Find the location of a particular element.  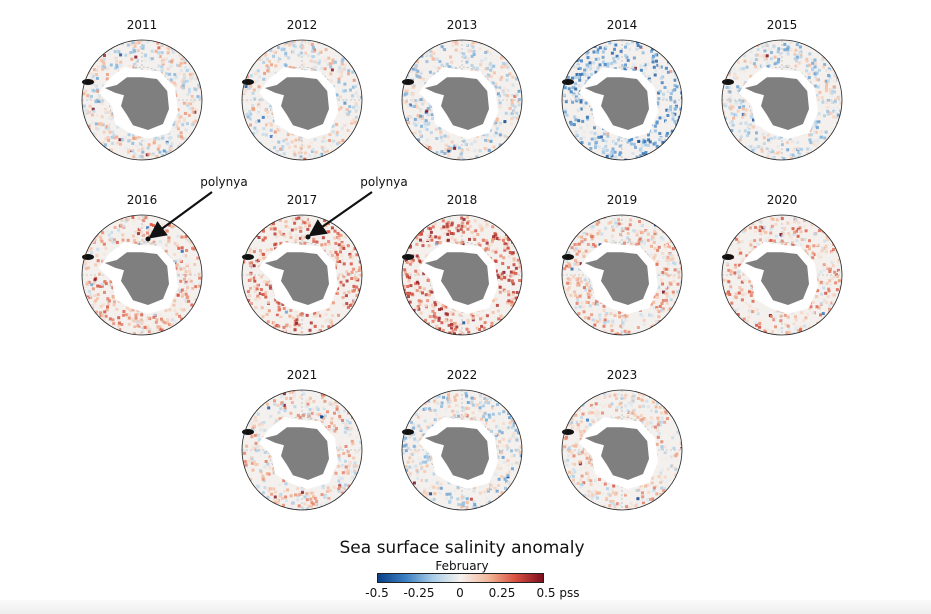

year-label: 2014 is located at coordinates (622, 25).